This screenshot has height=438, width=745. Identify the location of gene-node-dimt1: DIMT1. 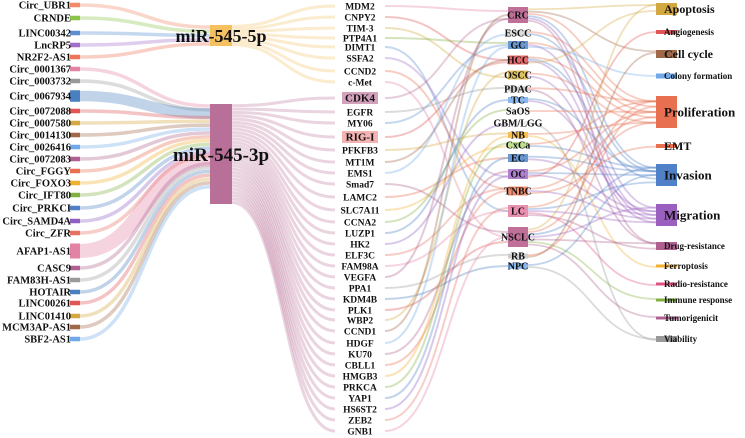
(360, 49).